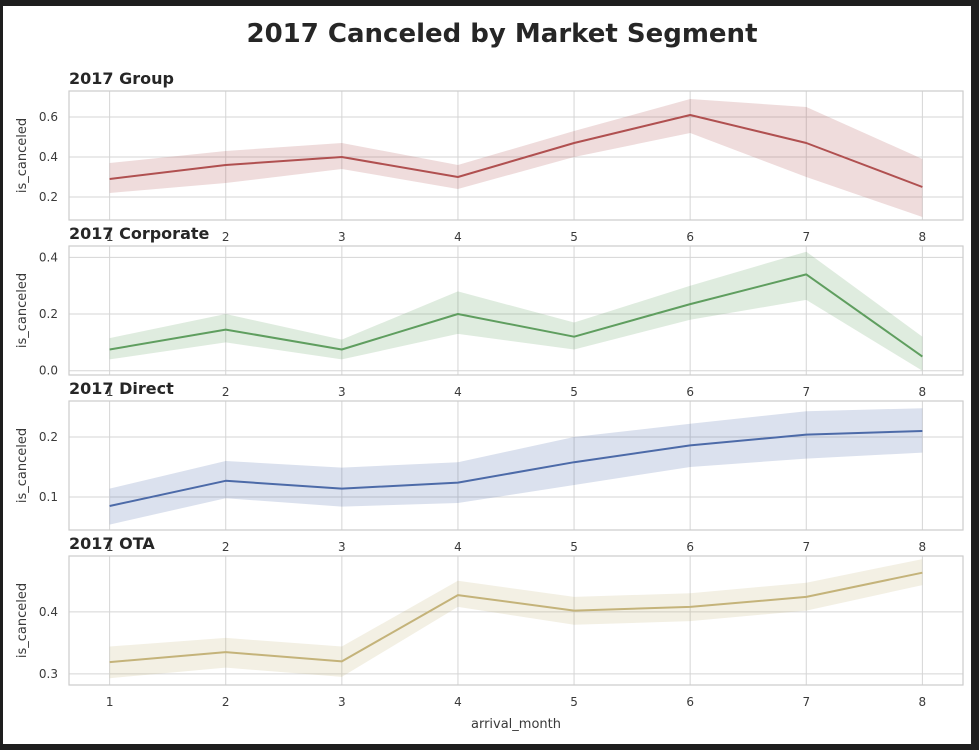 This screenshot has width=979, height=750. What do you see at coordinates (48, 497) in the screenshot?
I see `y-tick-label: 0.1` at bounding box center [48, 497].